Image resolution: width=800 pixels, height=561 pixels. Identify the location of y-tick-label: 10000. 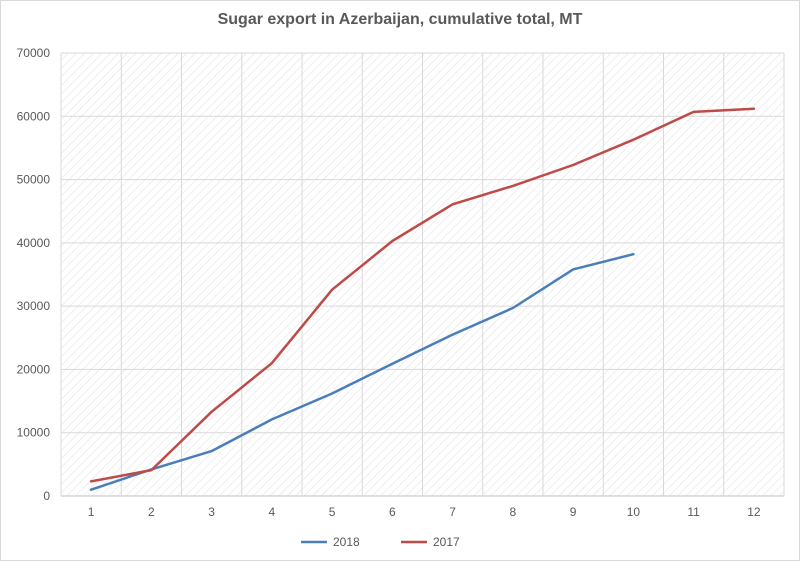
(34, 433).